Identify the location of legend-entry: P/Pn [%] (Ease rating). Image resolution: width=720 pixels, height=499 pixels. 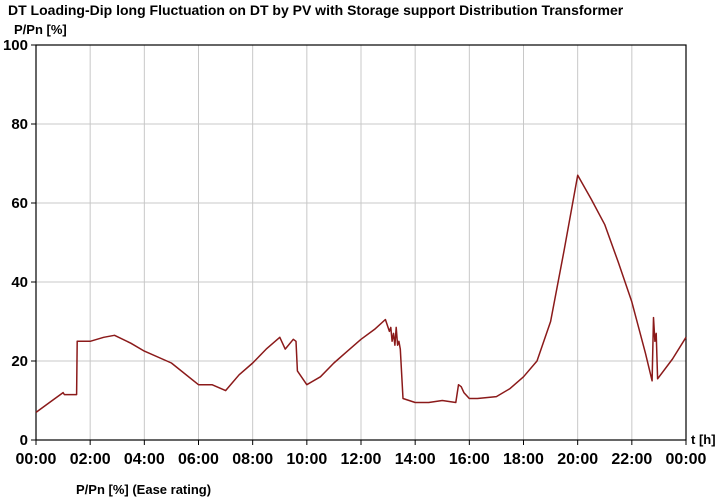
(143, 489).